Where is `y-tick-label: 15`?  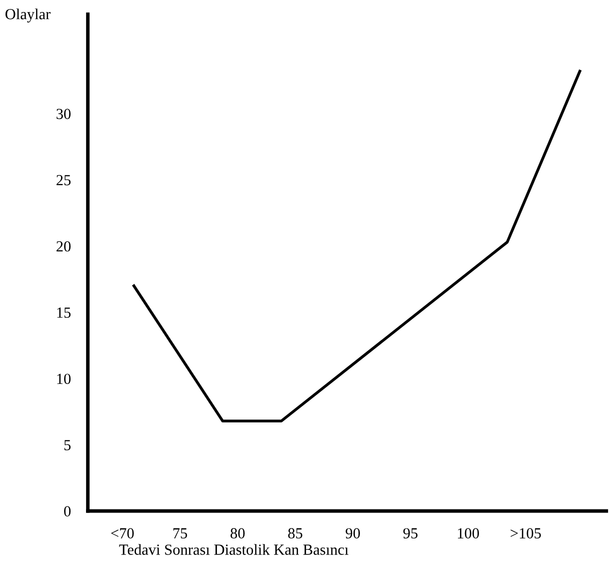 y-tick-label: 15 is located at coordinates (64, 313).